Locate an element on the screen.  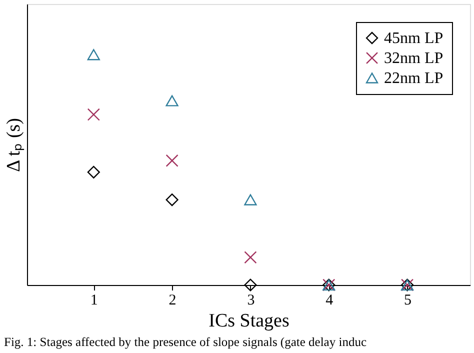
caption: Fig. 1: Stages affected by the presence of slope signals (gate delay induc is located at coordinates (185, 342).